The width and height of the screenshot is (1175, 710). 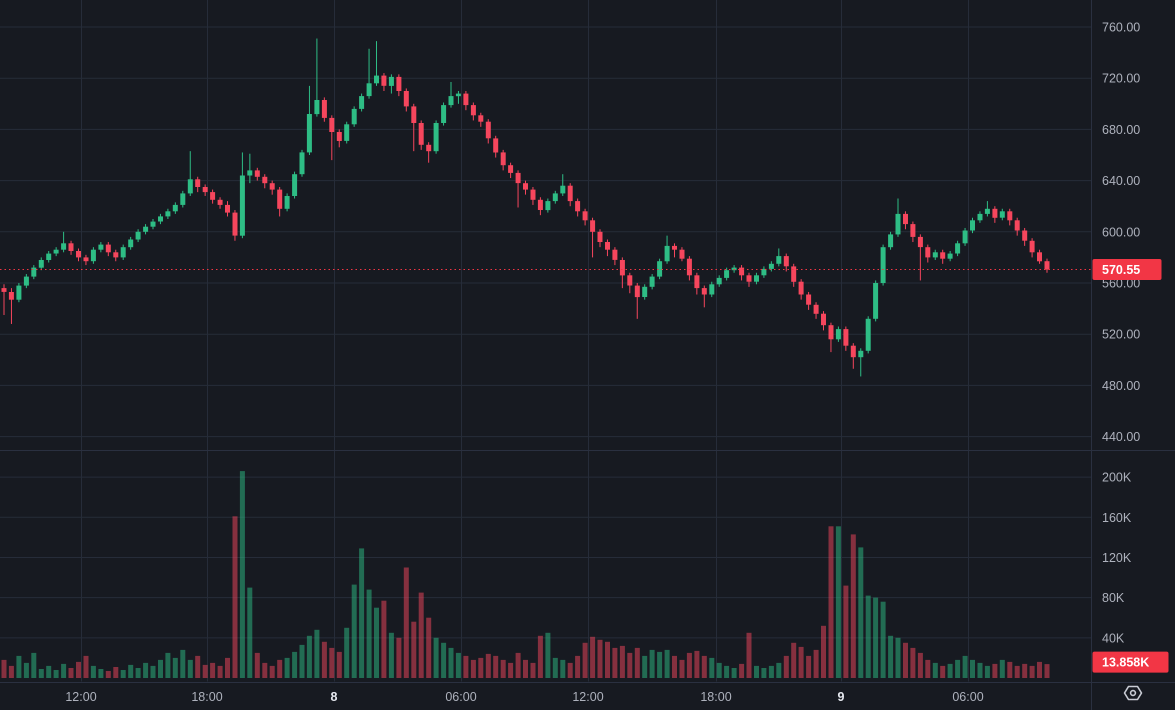 I want to click on price-badge: 570.55, so click(x=1127, y=269).